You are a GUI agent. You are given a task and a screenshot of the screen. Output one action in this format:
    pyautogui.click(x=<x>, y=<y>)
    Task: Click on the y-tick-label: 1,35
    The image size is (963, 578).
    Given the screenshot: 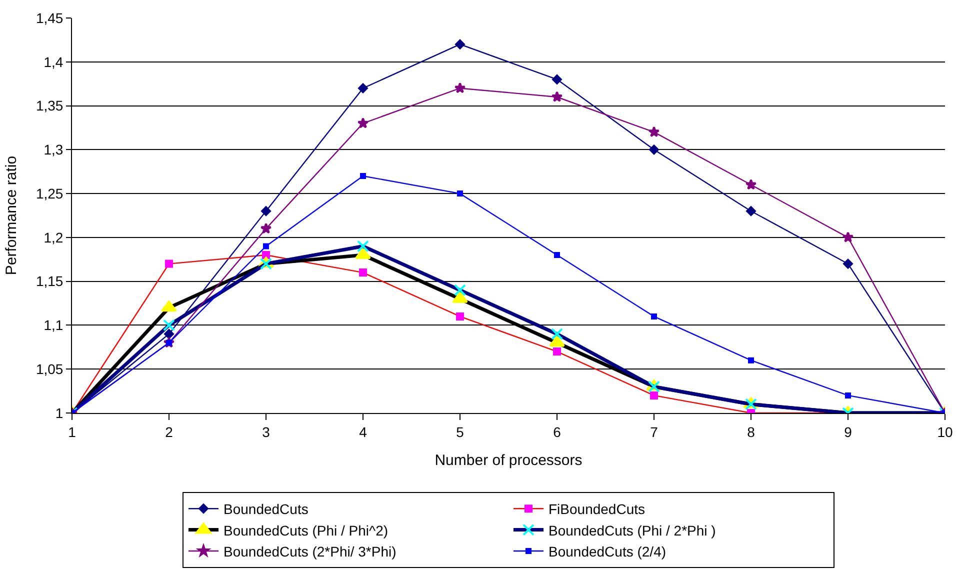 What is the action you would take?
    pyautogui.click(x=50, y=106)
    